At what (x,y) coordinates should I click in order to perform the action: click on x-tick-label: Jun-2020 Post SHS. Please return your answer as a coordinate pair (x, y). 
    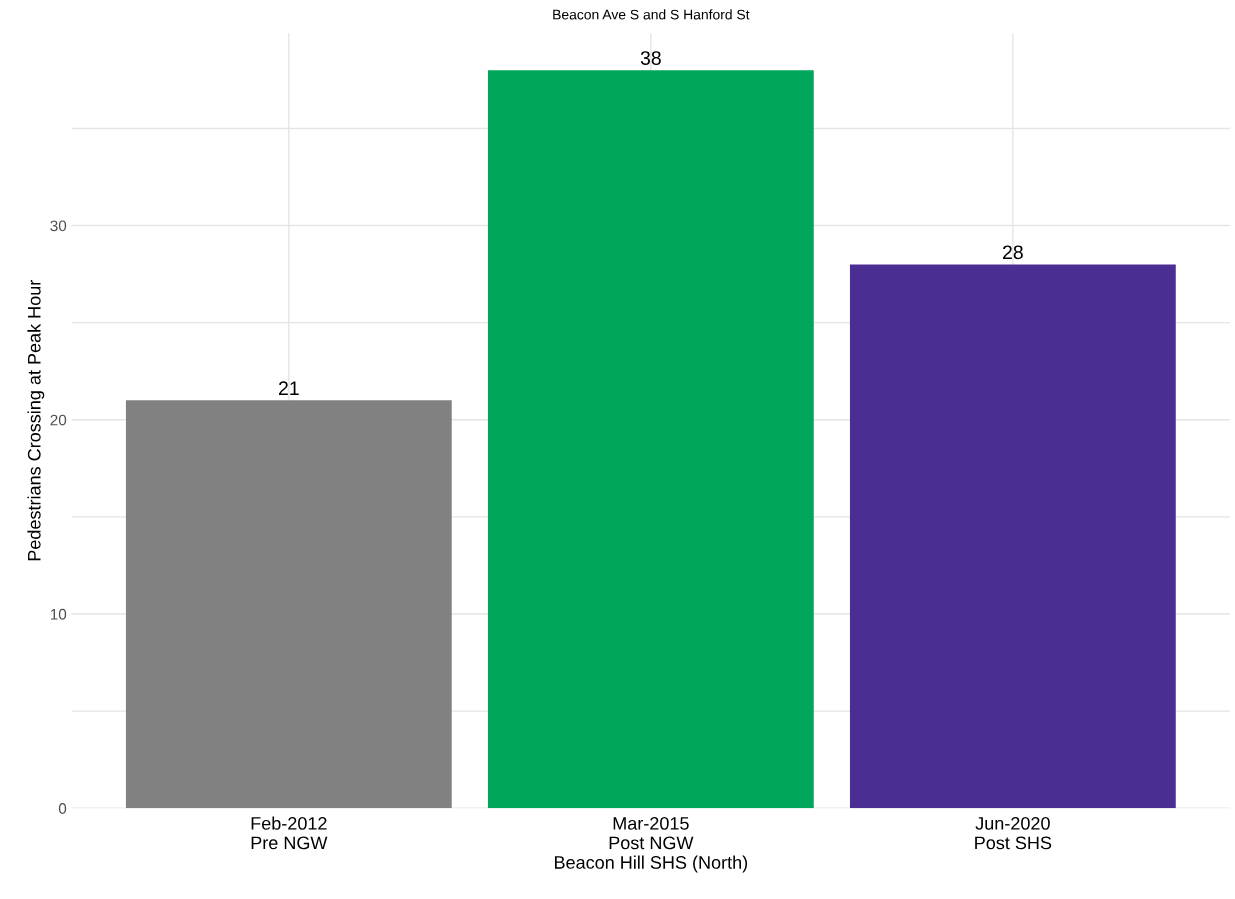
    Looking at the image, I should click on (1013, 833).